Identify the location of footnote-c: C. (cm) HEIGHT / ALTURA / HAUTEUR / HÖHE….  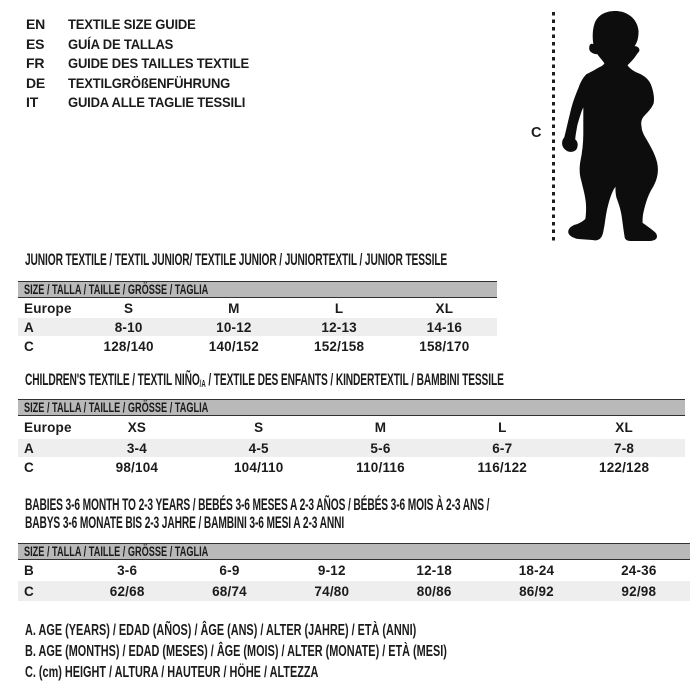
(240, 673).